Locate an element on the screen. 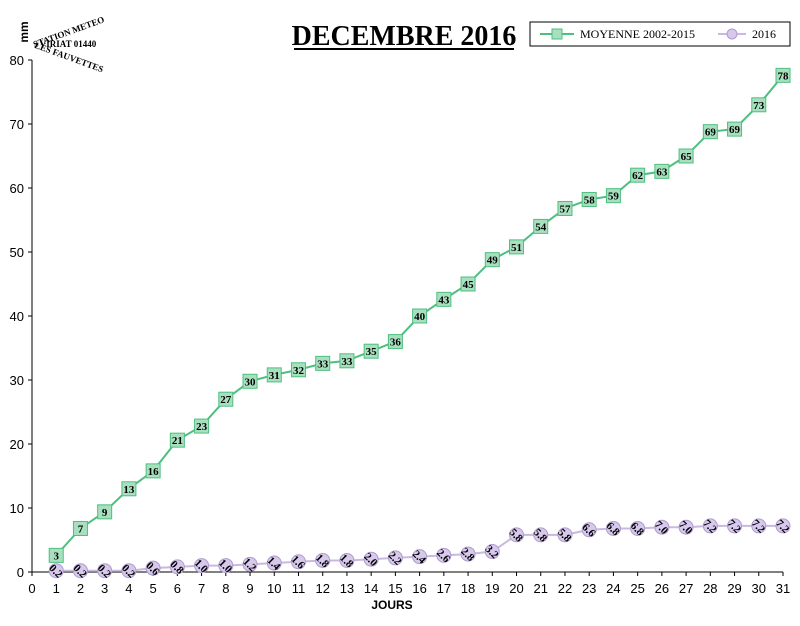 This screenshot has height=626, width=800. x-tick-label: 26 is located at coordinates (662, 588).